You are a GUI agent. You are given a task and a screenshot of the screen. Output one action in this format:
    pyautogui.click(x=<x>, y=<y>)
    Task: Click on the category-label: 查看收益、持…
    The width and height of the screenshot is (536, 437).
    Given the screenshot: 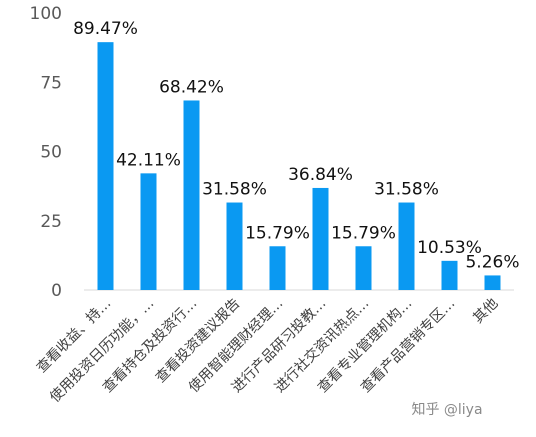 What is the action you would take?
    pyautogui.click(x=74, y=336)
    